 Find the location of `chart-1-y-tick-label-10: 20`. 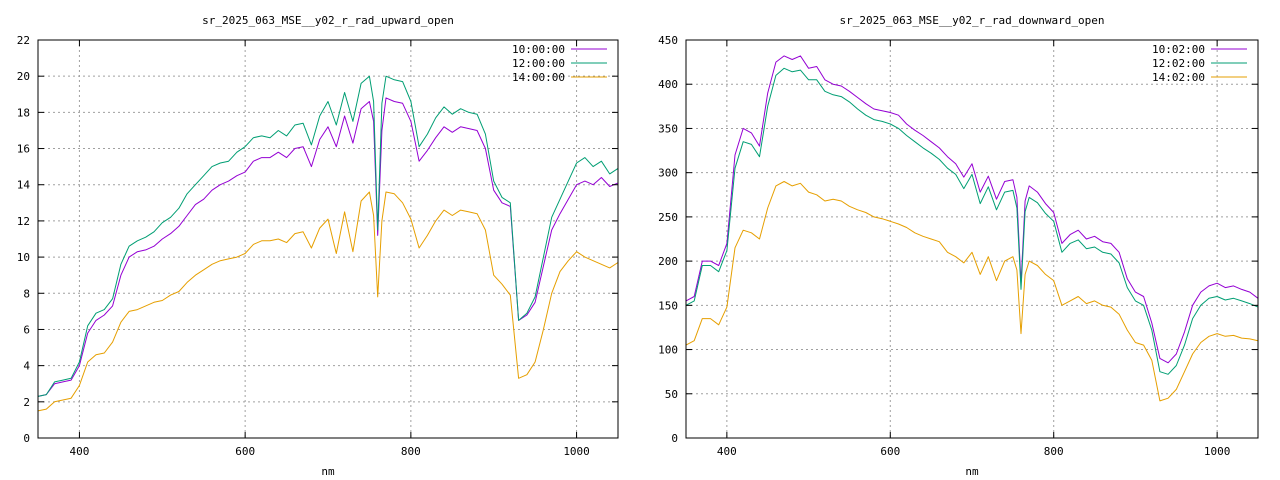

chart-1-y-tick-label-10: 20 is located at coordinates (23, 76).